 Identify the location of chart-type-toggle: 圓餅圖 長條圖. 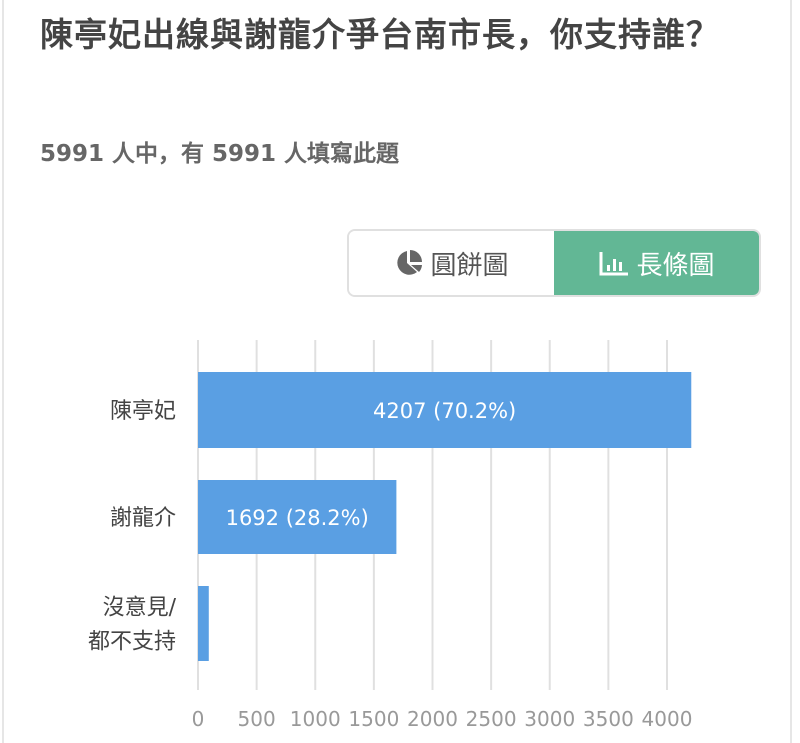
(554, 263).